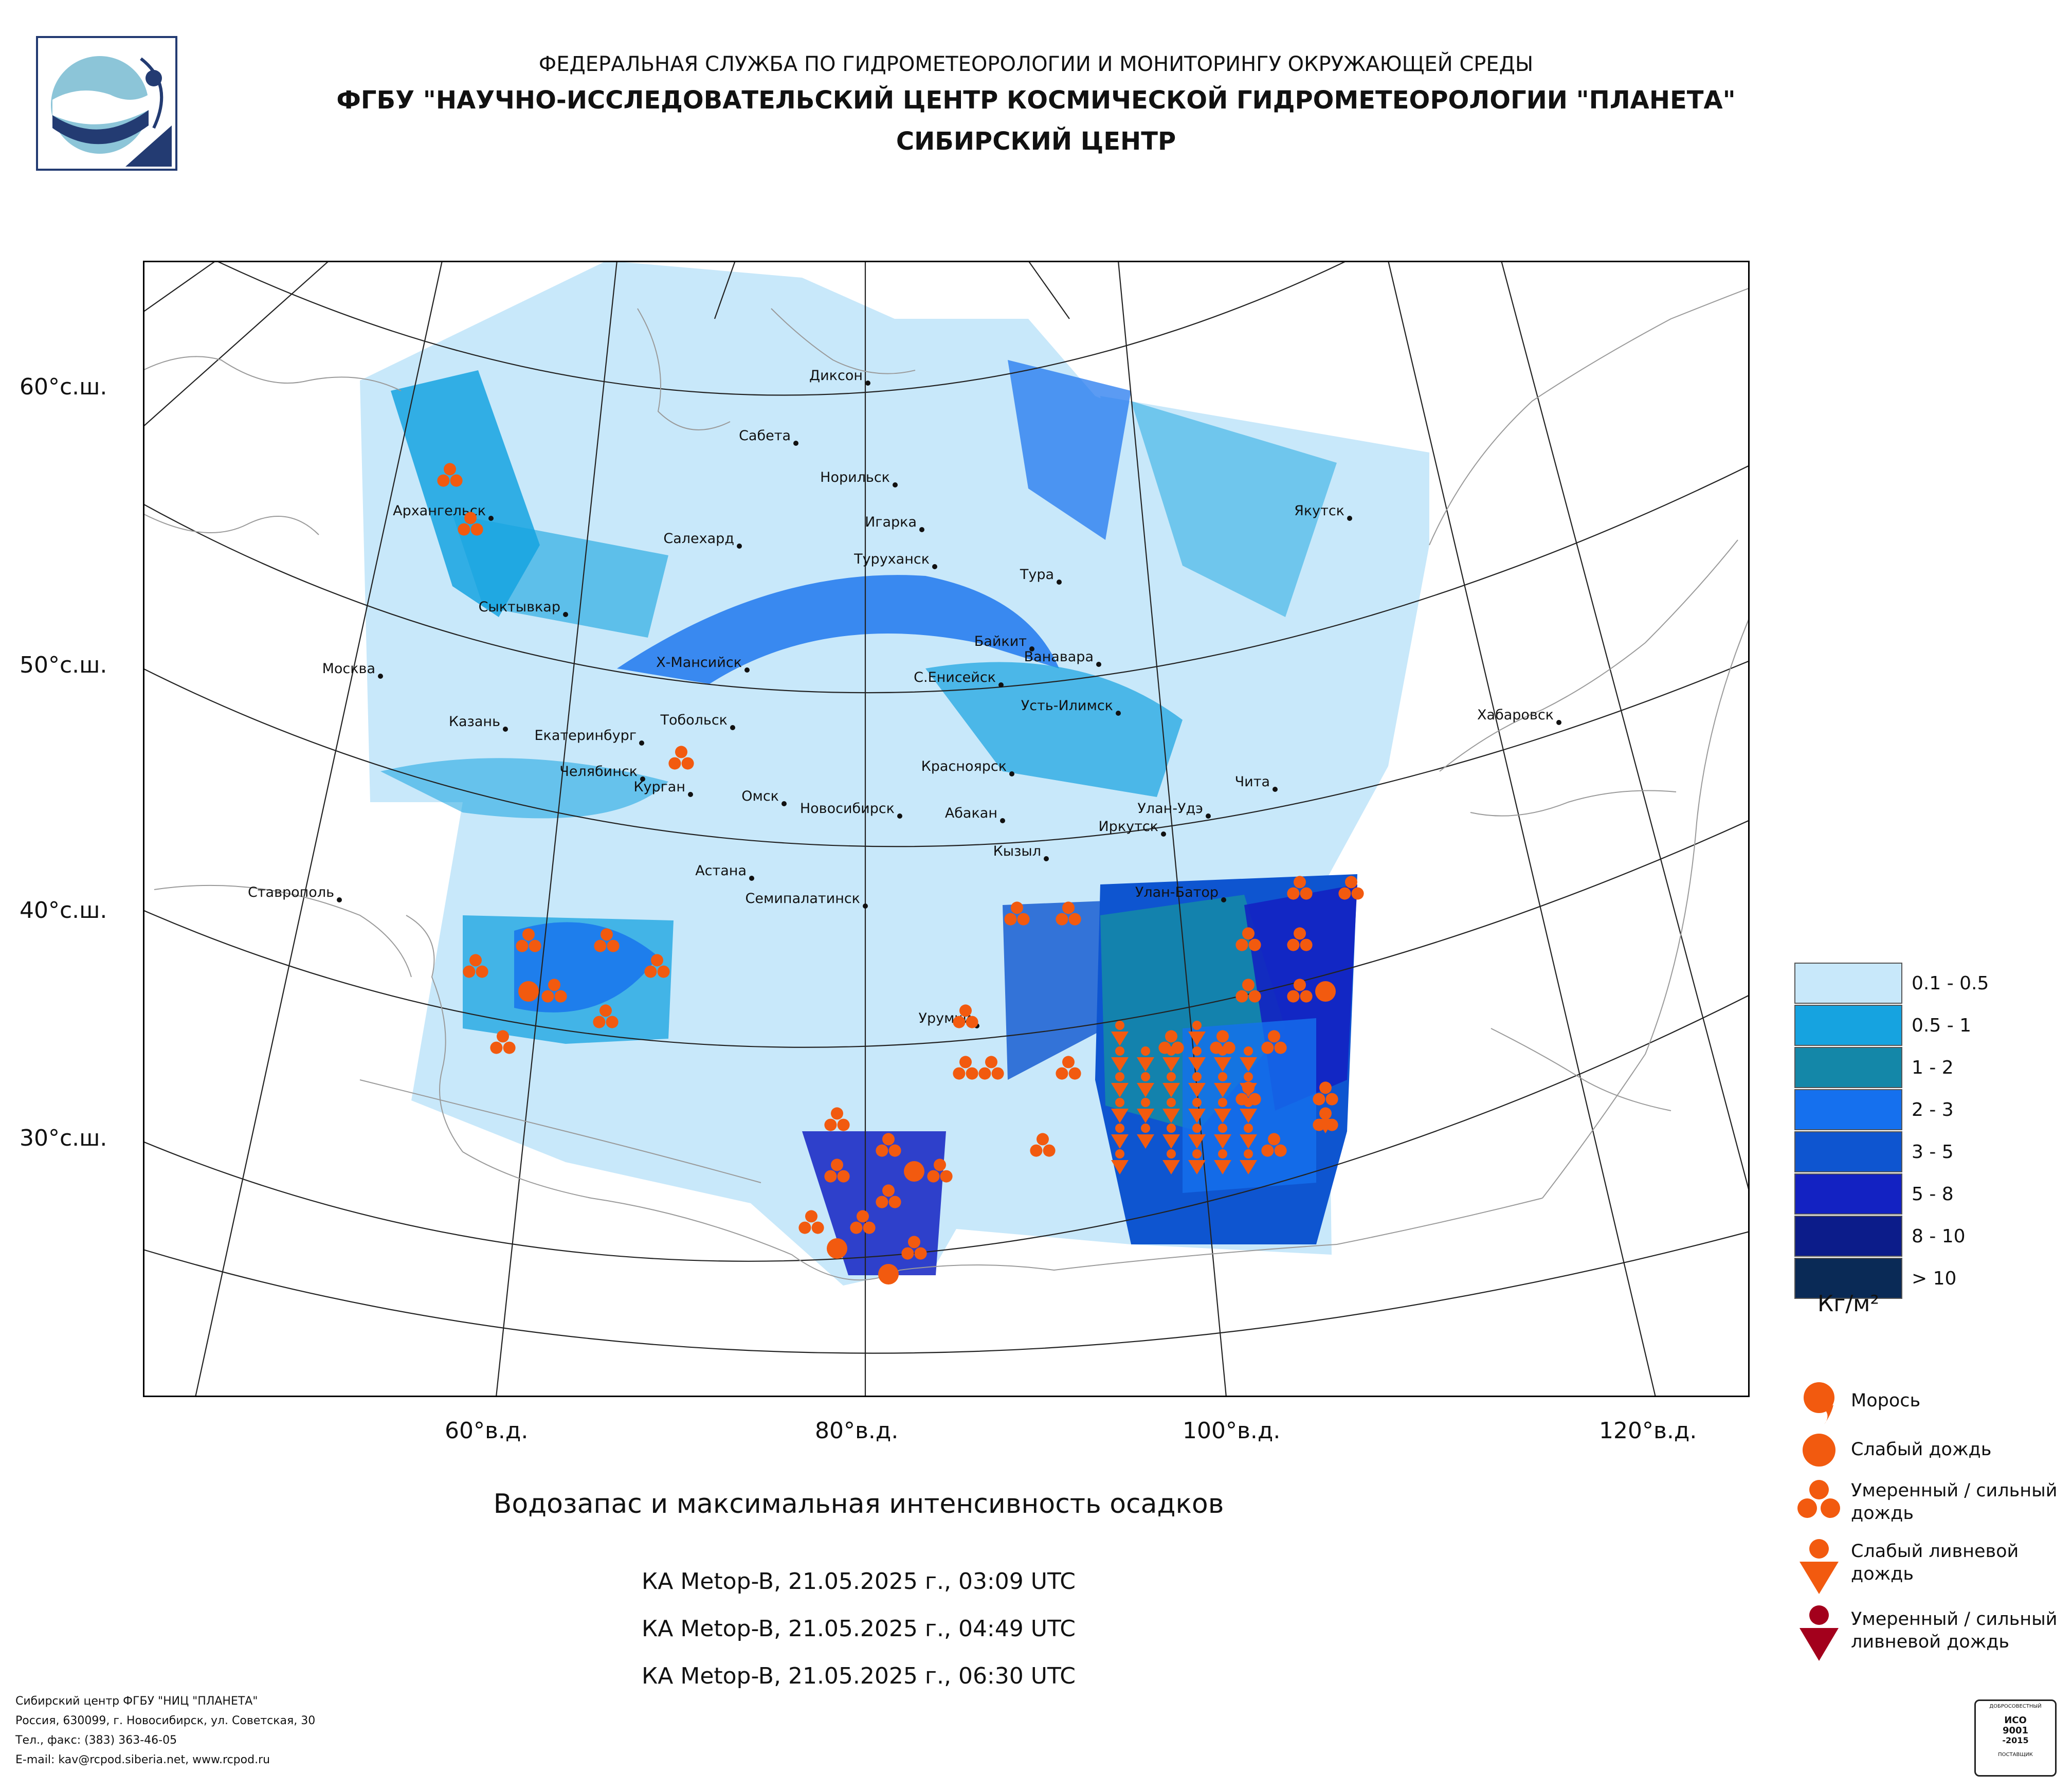  Describe the element at coordinates (1252, 782) in the screenshot. I see `city-label: Чита` at that location.